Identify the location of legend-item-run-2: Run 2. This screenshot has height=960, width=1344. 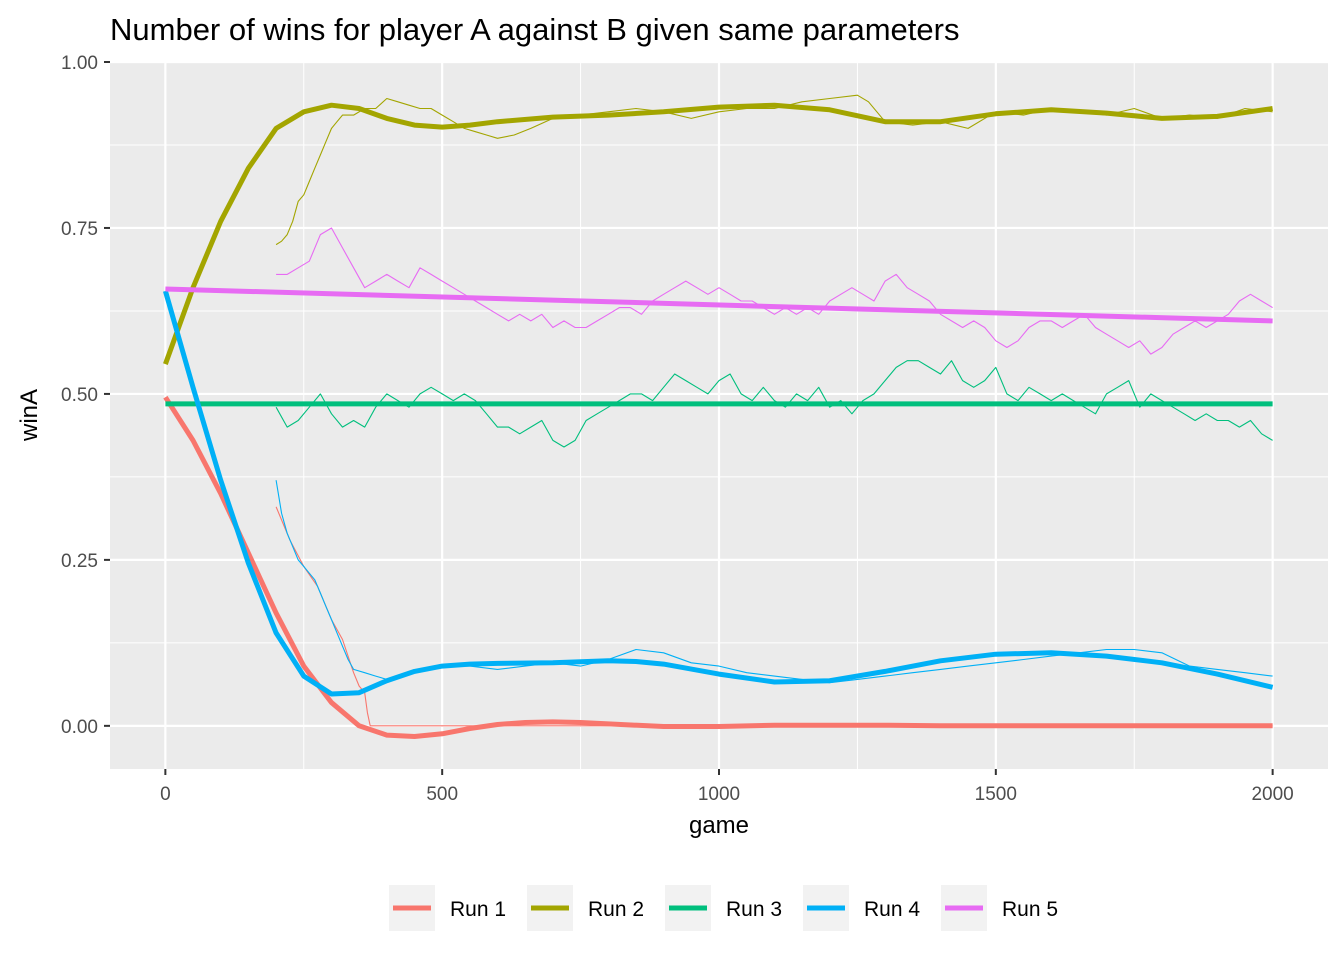
(585, 908).